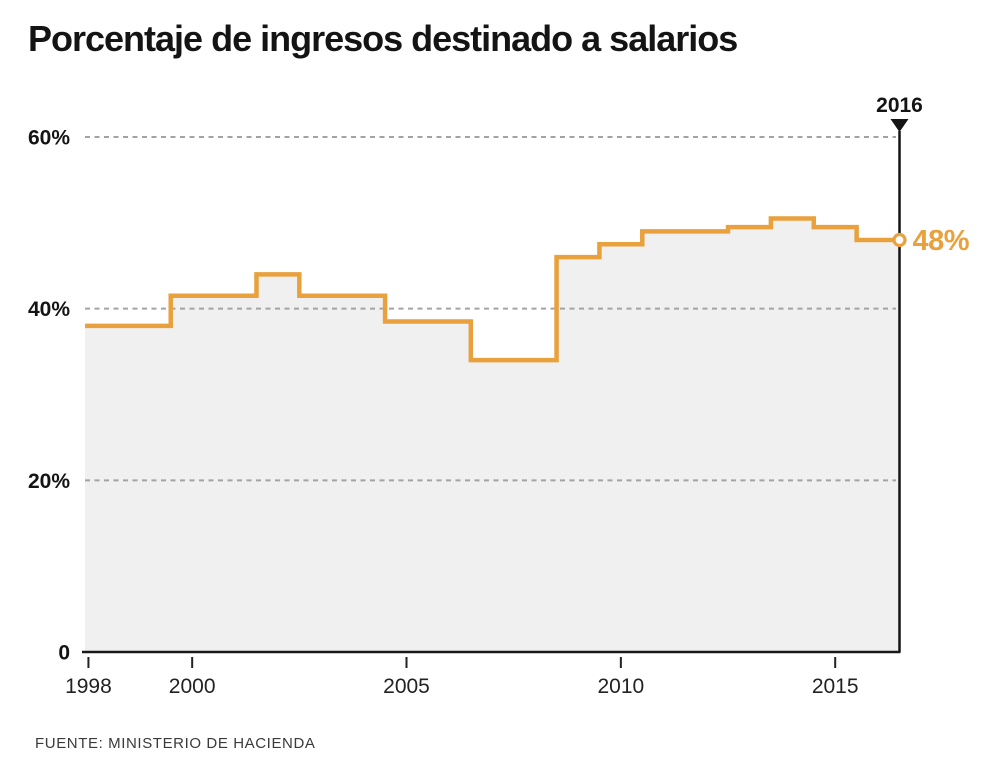 This screenshot has height=773, width=1000. I want to click on x-tick-label-2015: 2015, so click(835, 686).